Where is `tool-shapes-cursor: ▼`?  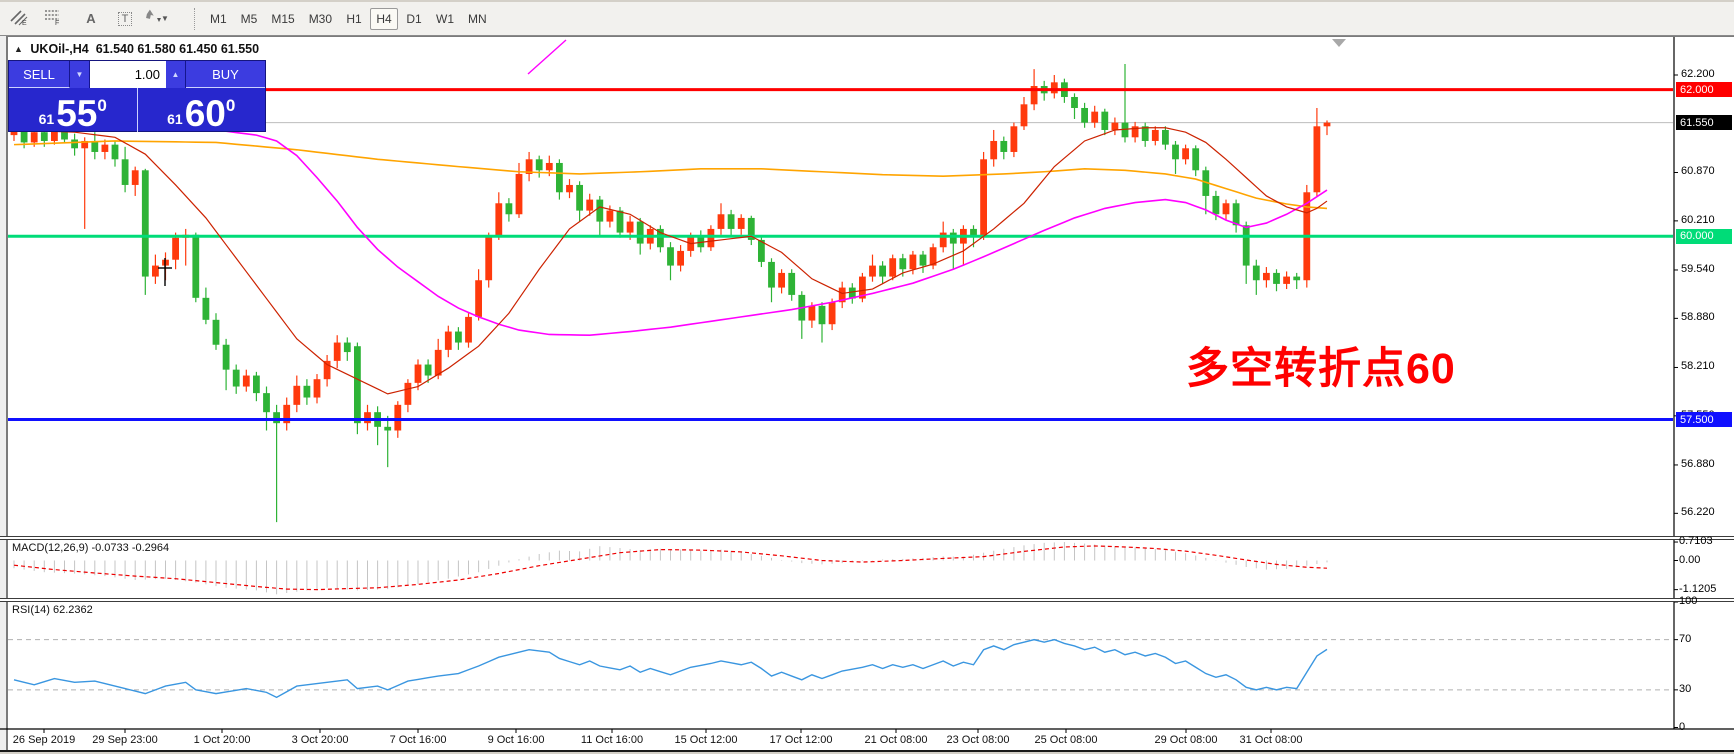
tool-shapes-cursor: ▼ is located at coordinates (164, 19).